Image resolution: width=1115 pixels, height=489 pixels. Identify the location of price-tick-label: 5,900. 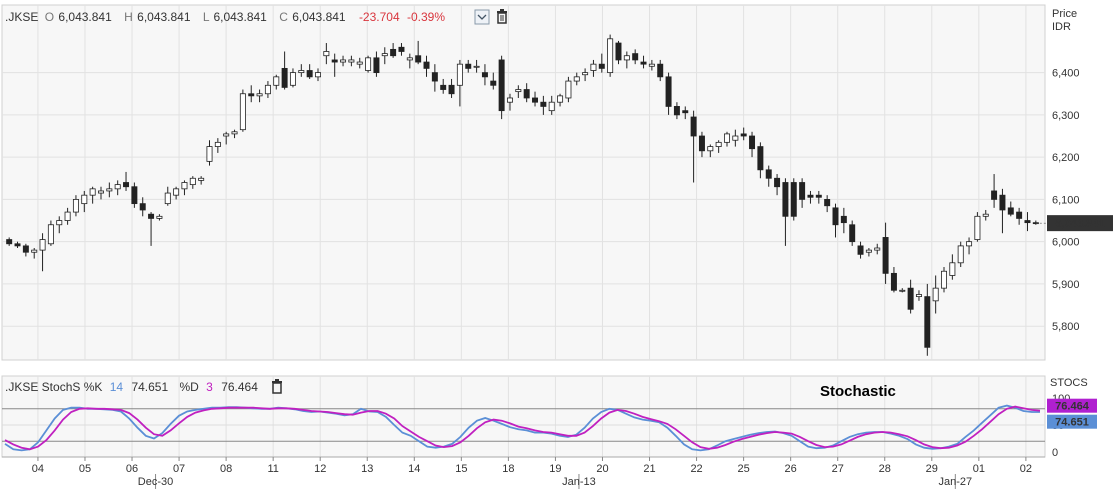
(1066, 285).